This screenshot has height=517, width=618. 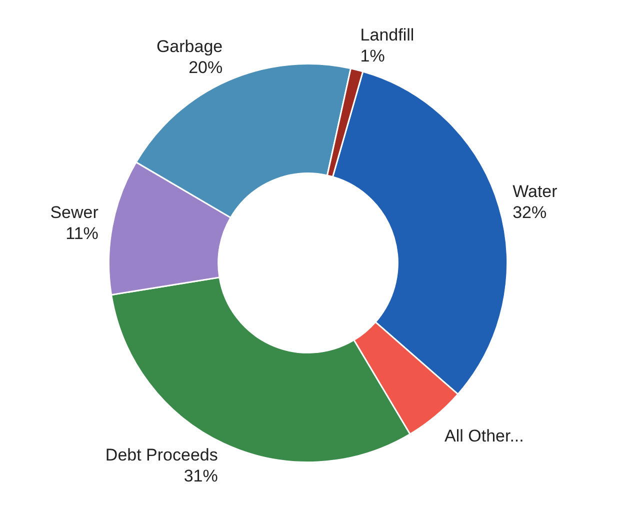 What do you see at coordinates (529, 212) in the screenshot?
I see `data-label: 32%` at bounding box center [529, 212].